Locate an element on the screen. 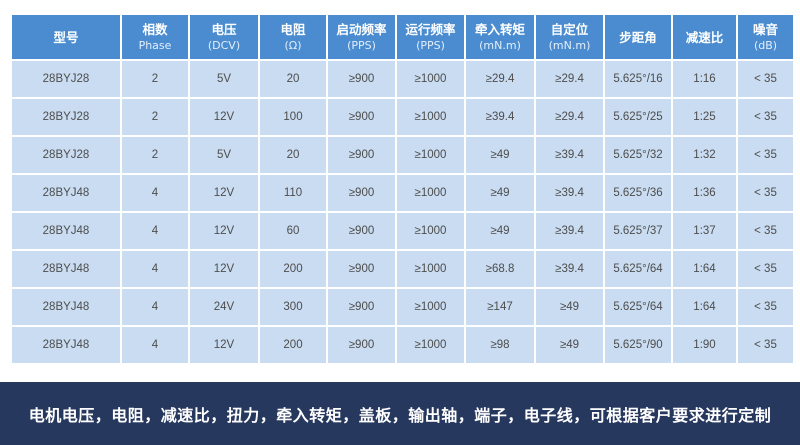 Image resolution: width=800 pixels, height=445 pixels. column-header-unit: Phase is located at coordinates (155, 45).